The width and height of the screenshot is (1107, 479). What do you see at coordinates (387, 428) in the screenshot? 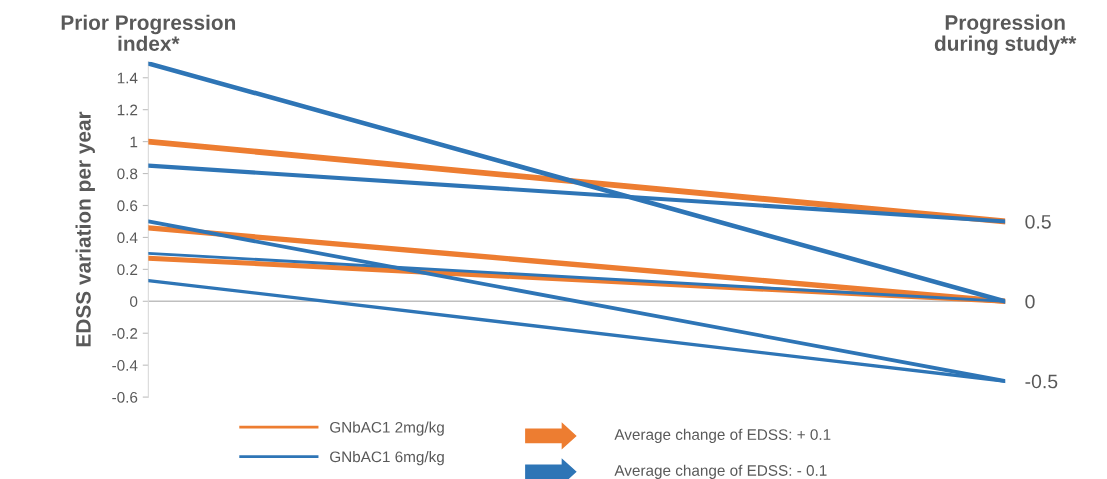
I see `legend-label: GNbAC1 2mg/kg` at bounding box center [387, 428].